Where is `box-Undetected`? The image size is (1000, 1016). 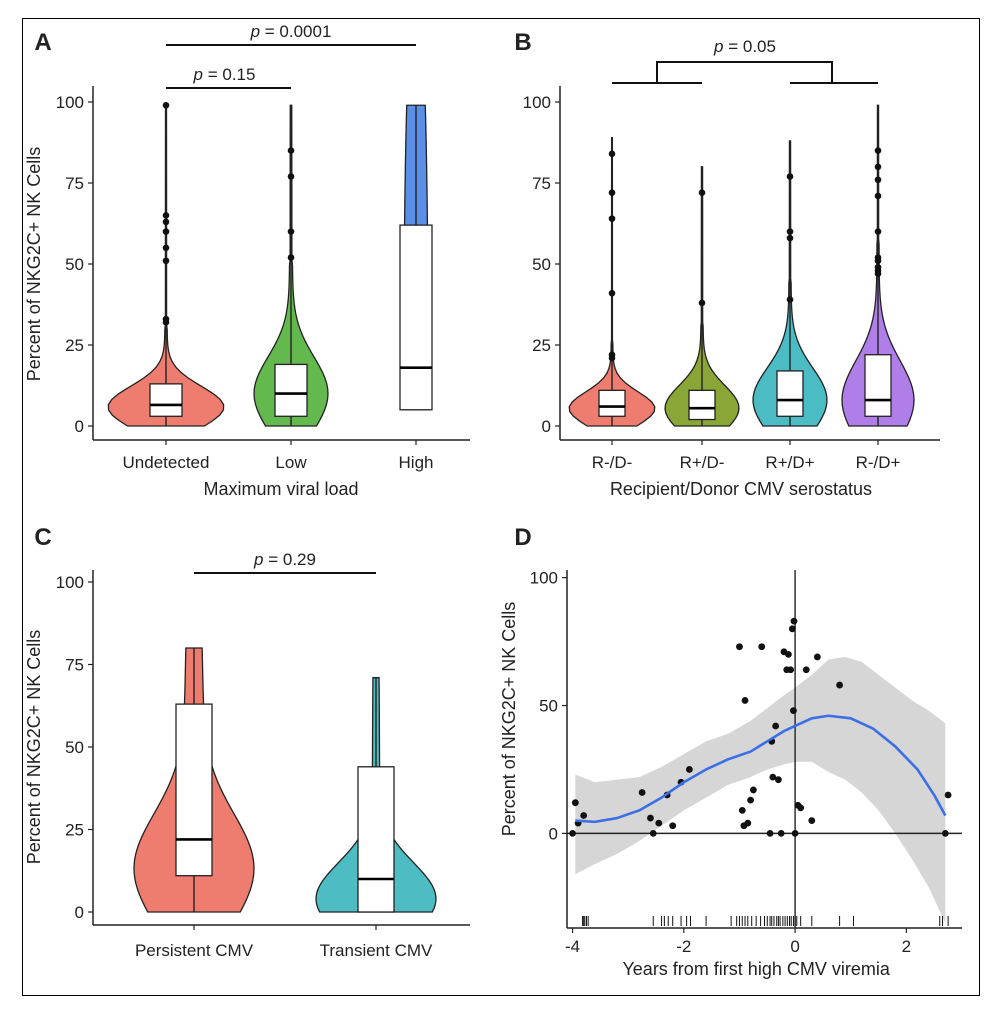
box-Undetected is located at coordinates (166, 400).